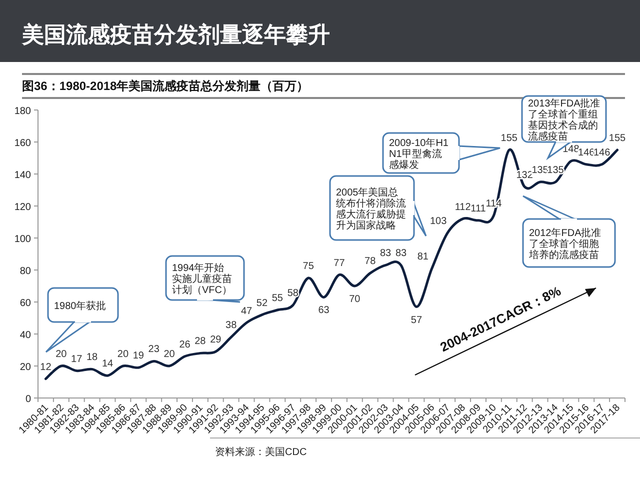 The height and width of the screenshot is (480, 640). Describe the element at coordinates (92, 358) in the screenshot. I see `data-label: 18` at that location.